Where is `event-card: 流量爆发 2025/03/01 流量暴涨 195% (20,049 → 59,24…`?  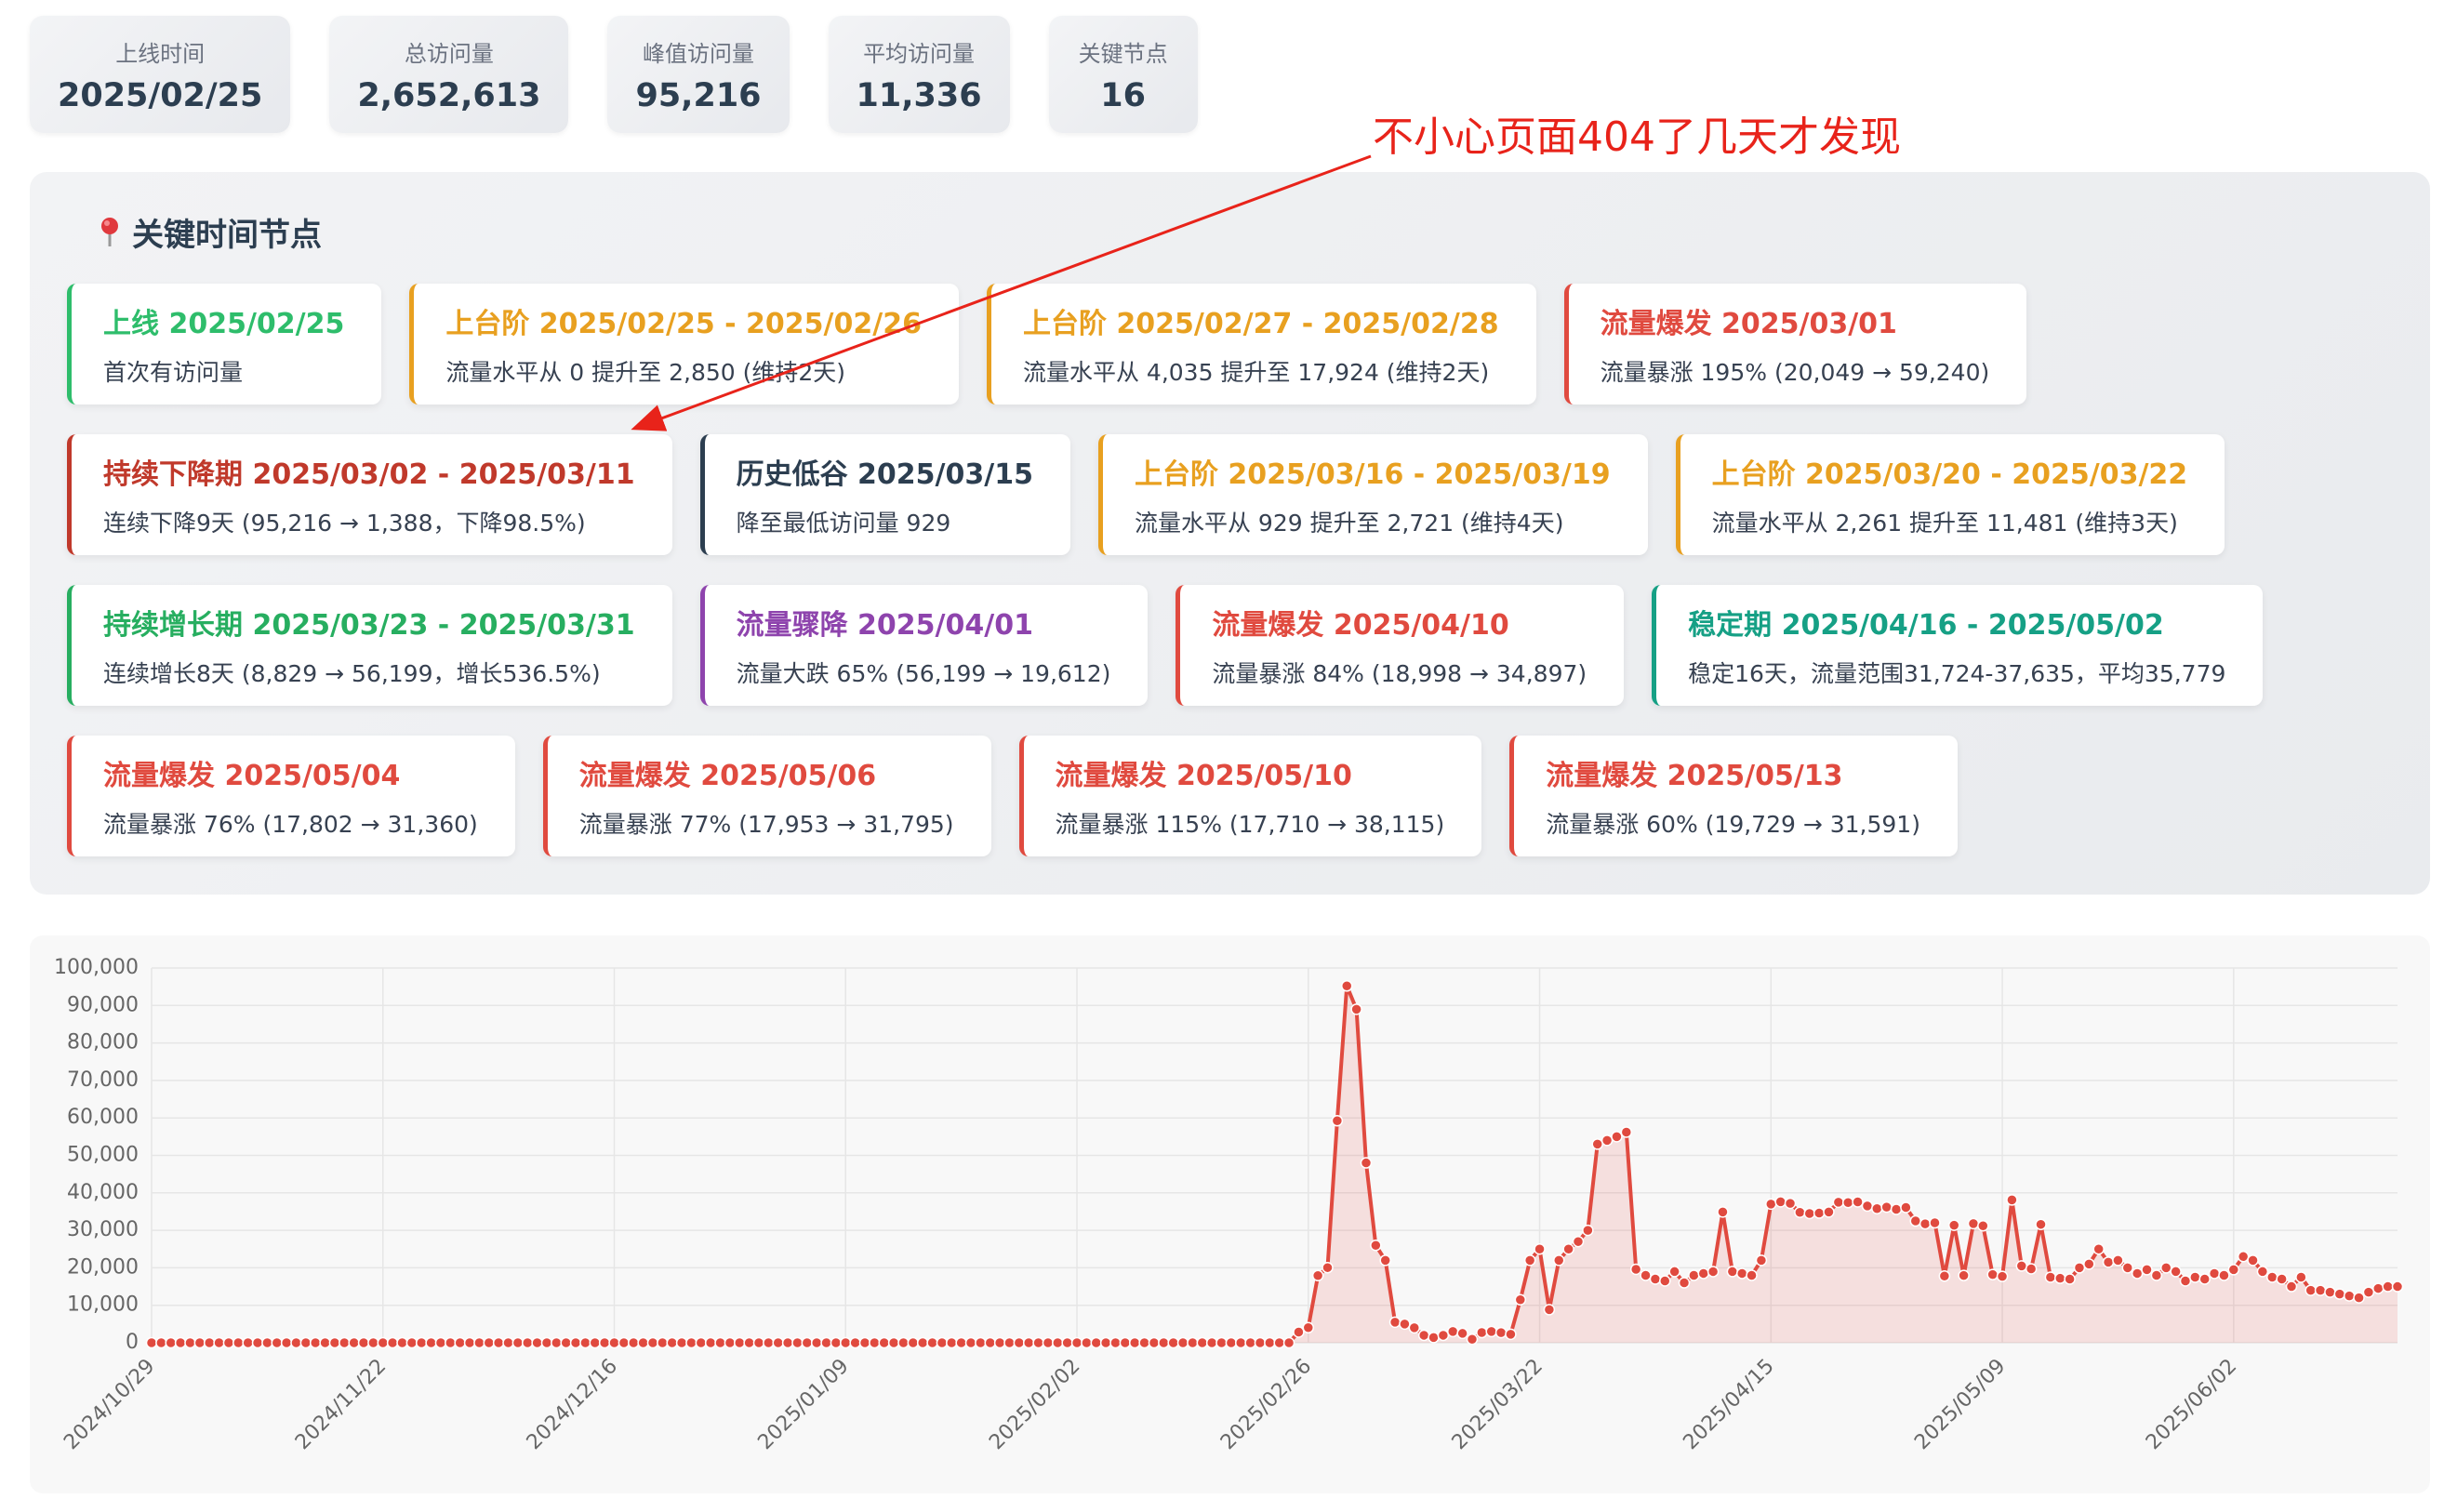 event-card: 流量爆发 2025/03/01 流量暴涨 195% (20,049 → 59,24… is located at coordinates (1795, 344).